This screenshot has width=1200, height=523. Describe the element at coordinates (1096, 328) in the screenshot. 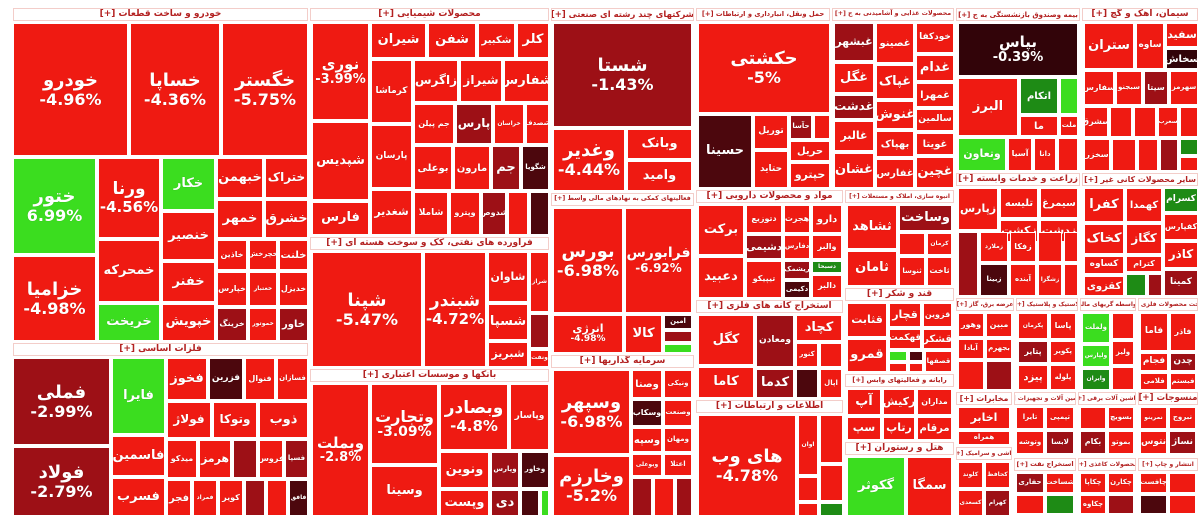

I see `stock-tile-ولملت: ولملت` at that location.